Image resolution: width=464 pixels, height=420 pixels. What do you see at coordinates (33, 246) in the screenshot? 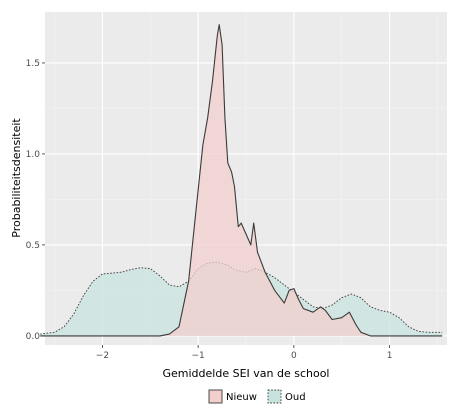
I see `y-tick-label: 0.5` at bounding box center [33, 246].